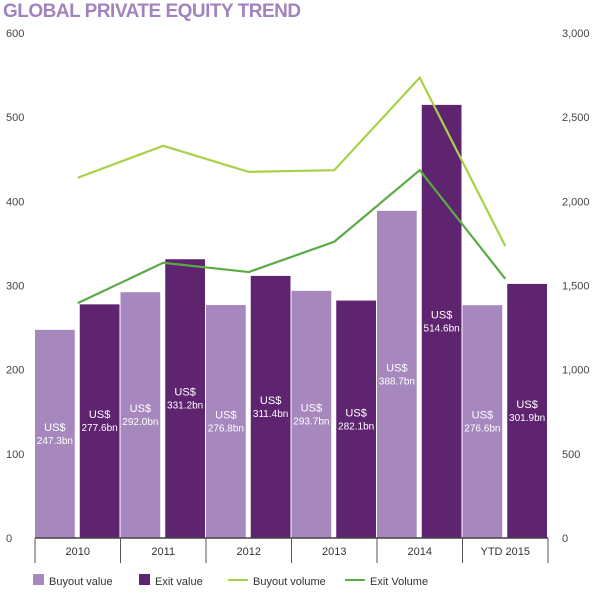  What do you see at coordinates (140, 422) in the screenshot?
I see `data-label: 292.0bn` at bounding box center [140, 422].